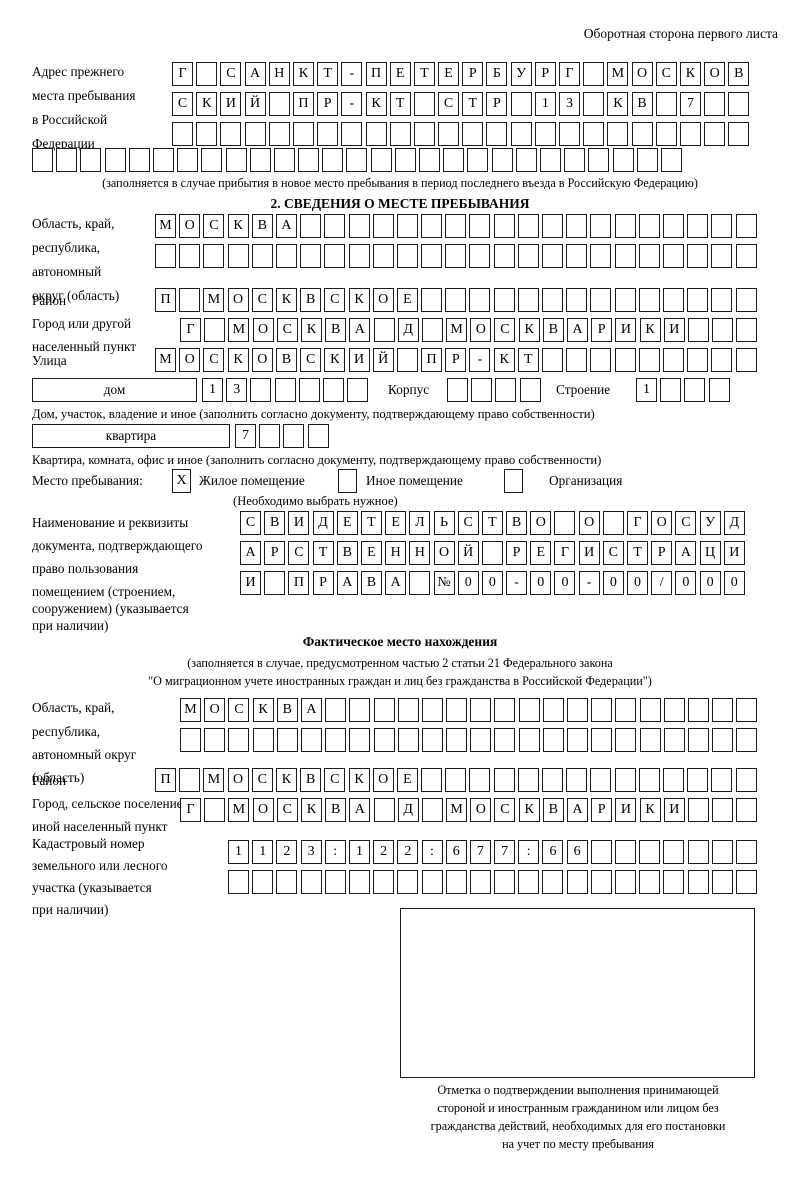  I want to click on document-row-3: И П Р А В А № 0 0-0 0-0 0/0 0 0, so click(492, 583).